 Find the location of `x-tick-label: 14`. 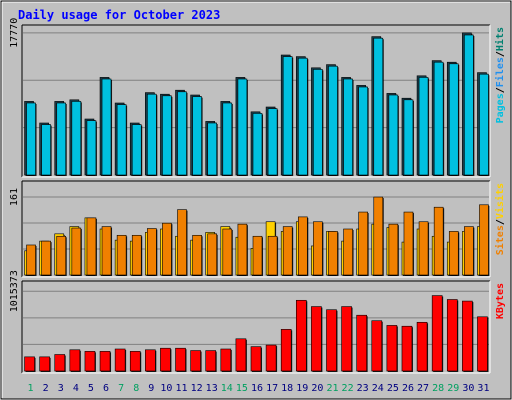

x-tick-label: 14 is located at coordinates (227, 388).